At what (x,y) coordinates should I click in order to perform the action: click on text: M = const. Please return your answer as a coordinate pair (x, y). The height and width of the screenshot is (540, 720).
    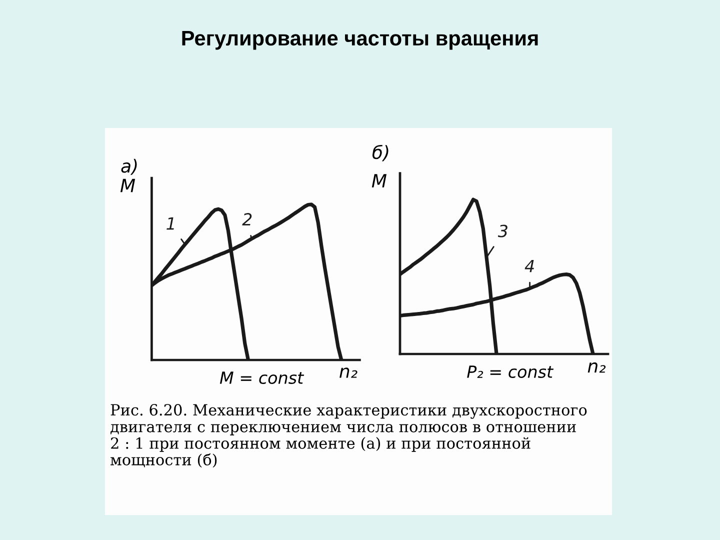
    Looking at the image, I should click on (262, 378).